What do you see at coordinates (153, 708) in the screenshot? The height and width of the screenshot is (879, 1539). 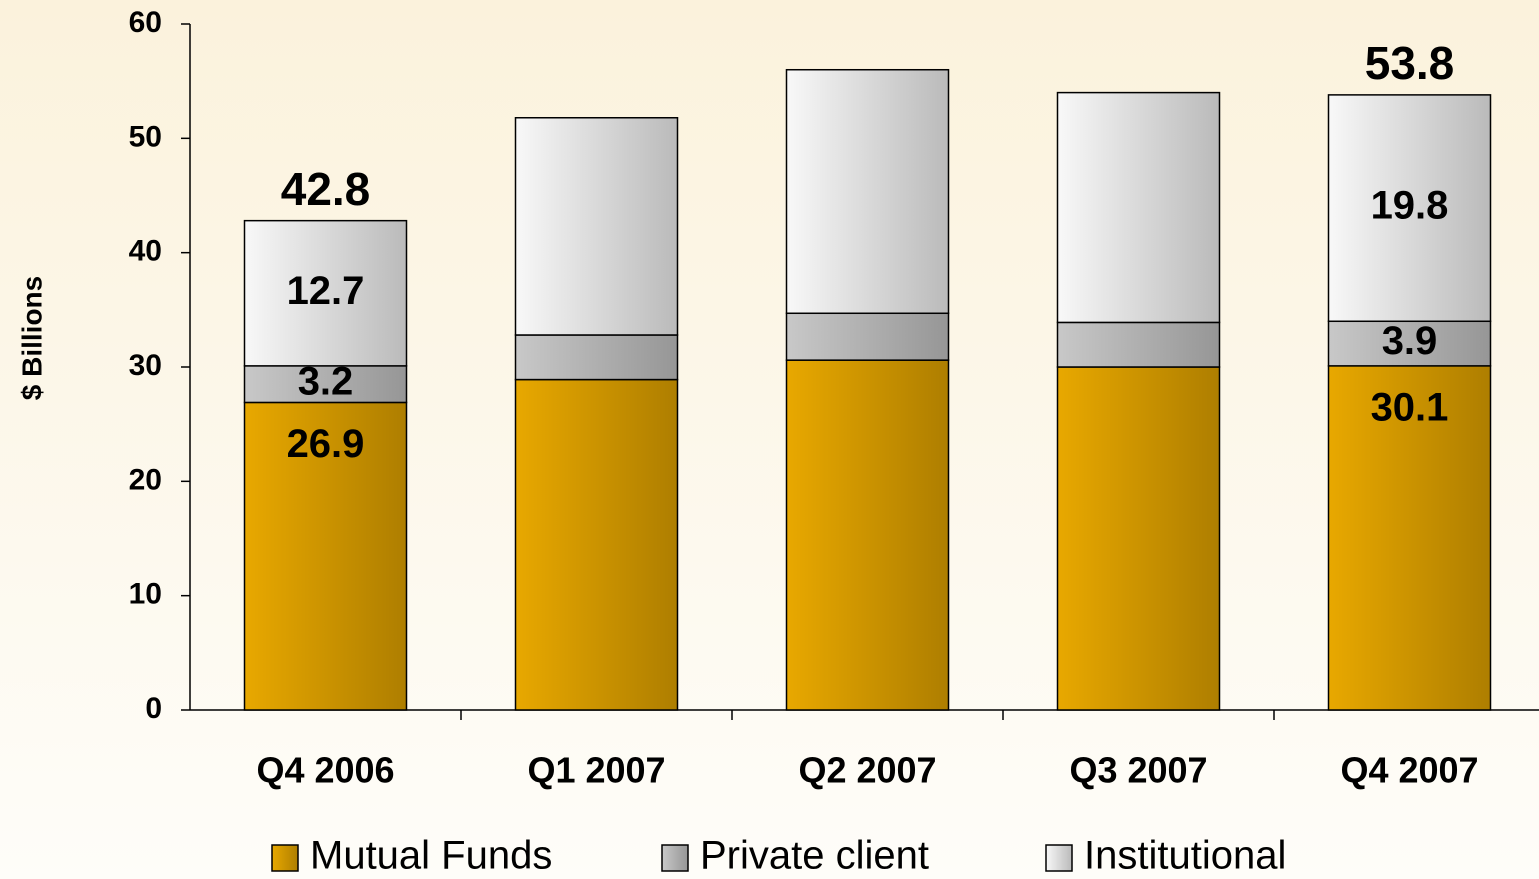 I see `y-tick-label: 0` at bounding box center [153, 708].